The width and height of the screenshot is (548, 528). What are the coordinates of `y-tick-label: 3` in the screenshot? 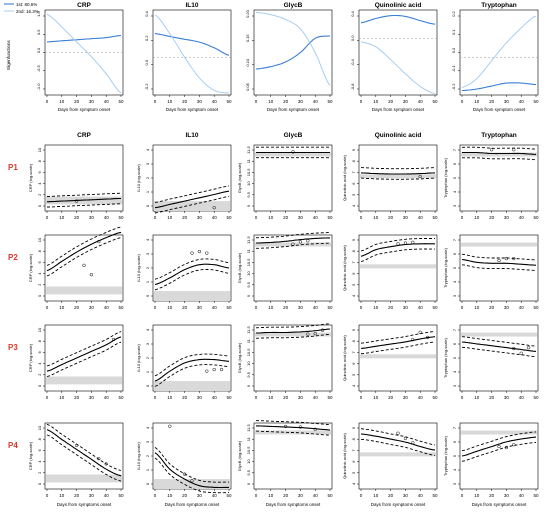 It's located at (454, 385).